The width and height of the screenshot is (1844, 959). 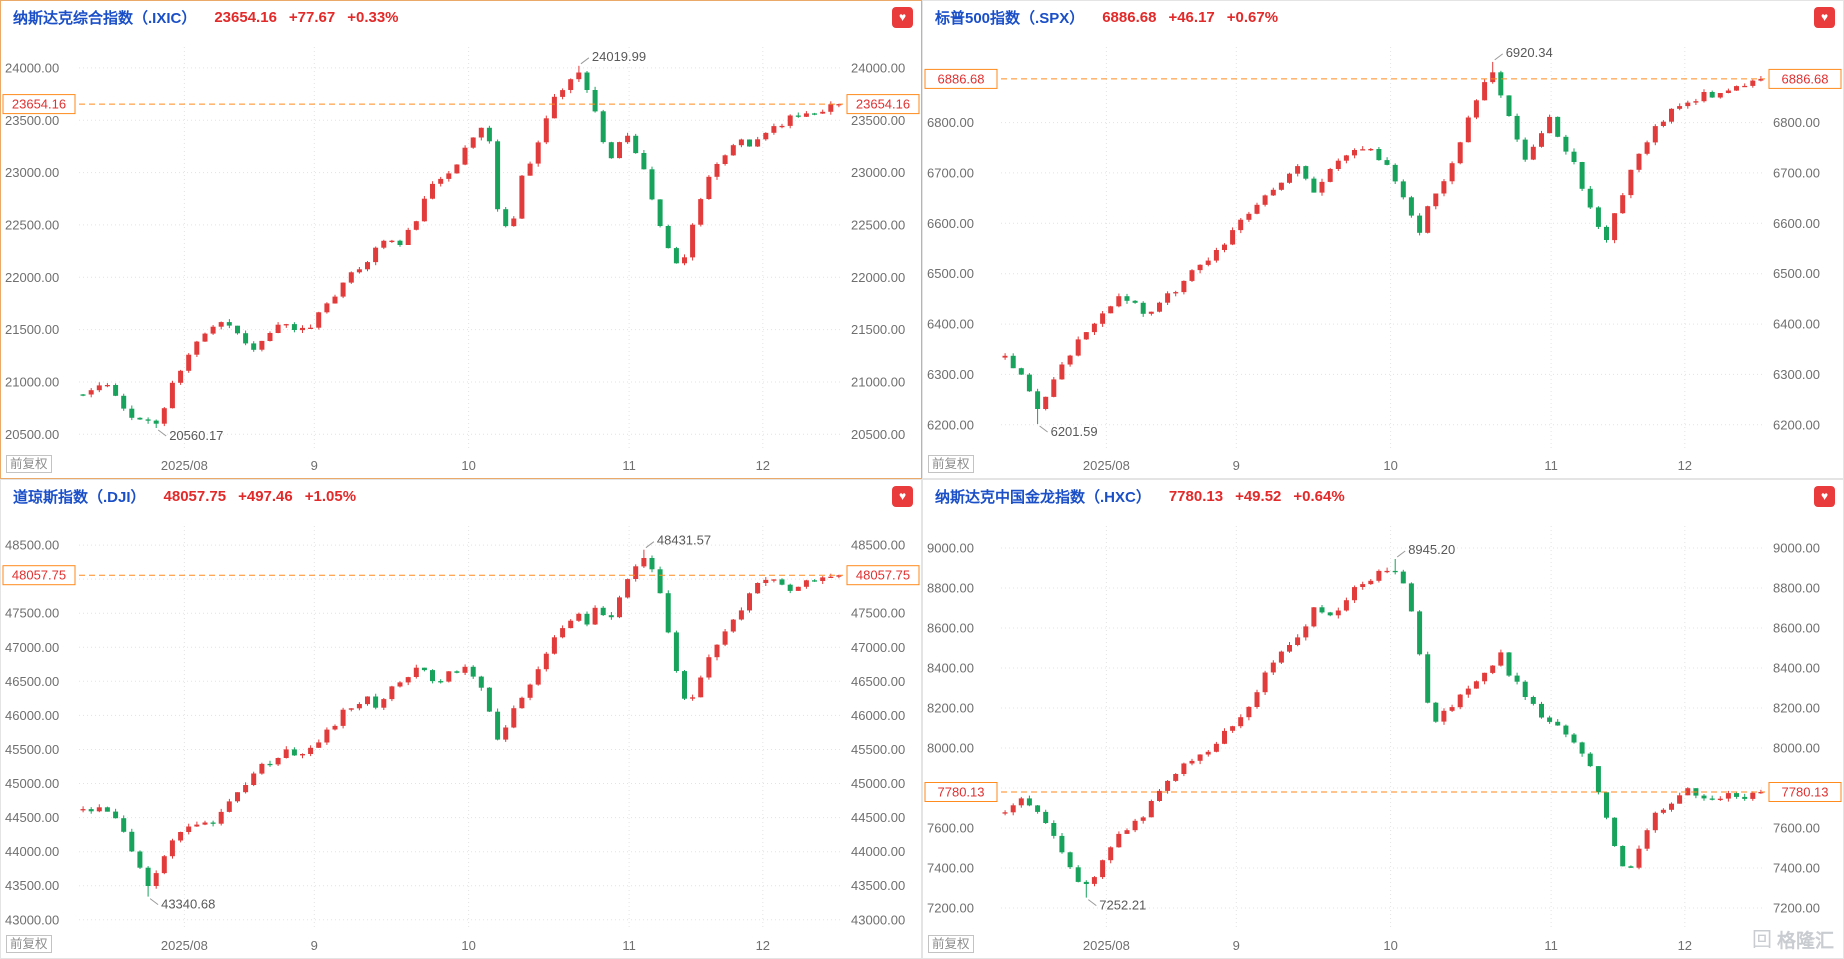 What do you see at coordinates (105, 18) in the screenshot?
I see `index-name: 纳斯达克综合指数（.IXIC）` at bounding box center [105, 18].